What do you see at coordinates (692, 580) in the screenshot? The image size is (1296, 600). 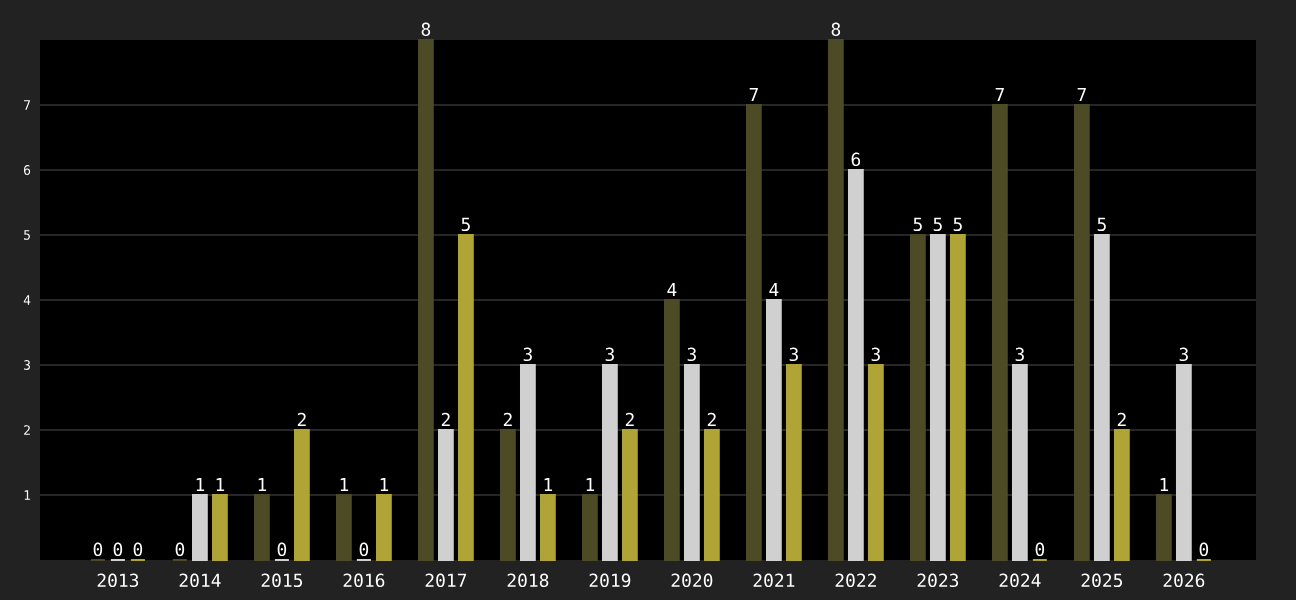 I see `x-tick-label: 2020` at bounding box center [692, 580].